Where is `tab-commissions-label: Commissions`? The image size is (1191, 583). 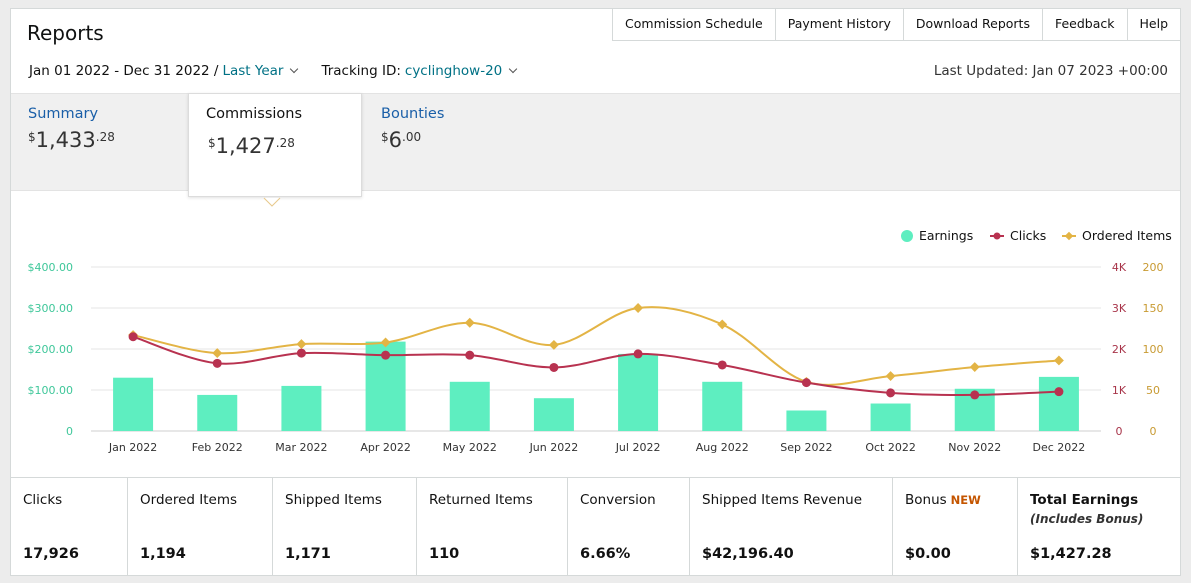 tab-commissions-label: Commissions is located at coordinates (254, 114).